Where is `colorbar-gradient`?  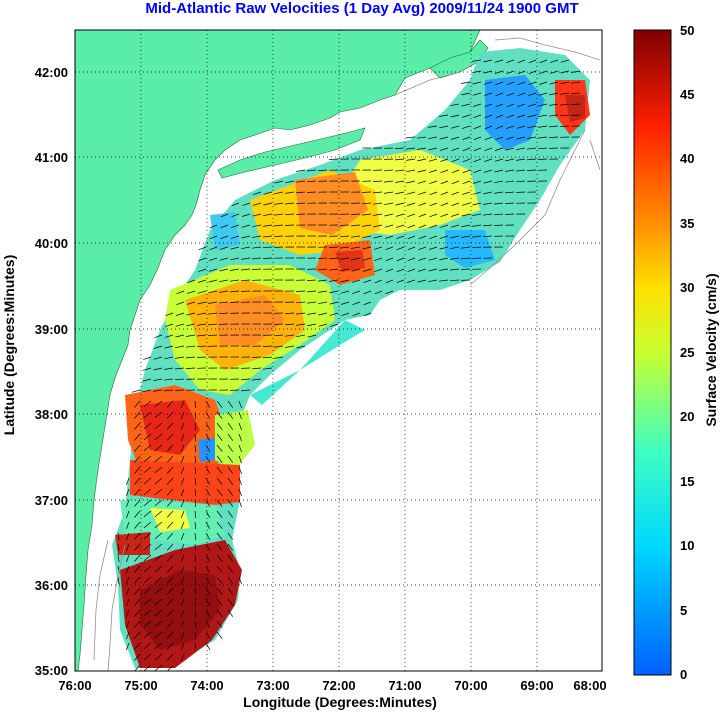
colorbar-gradient is located at coordinates (652, 352).